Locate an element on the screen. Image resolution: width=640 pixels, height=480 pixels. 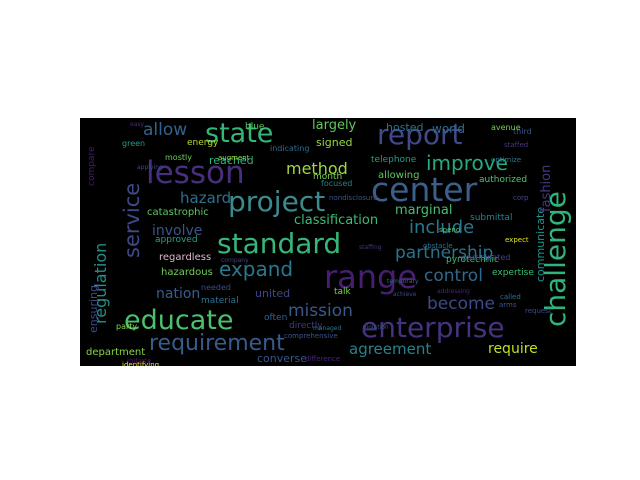
word-marginal: marginal is located at coordinates (424, 210).